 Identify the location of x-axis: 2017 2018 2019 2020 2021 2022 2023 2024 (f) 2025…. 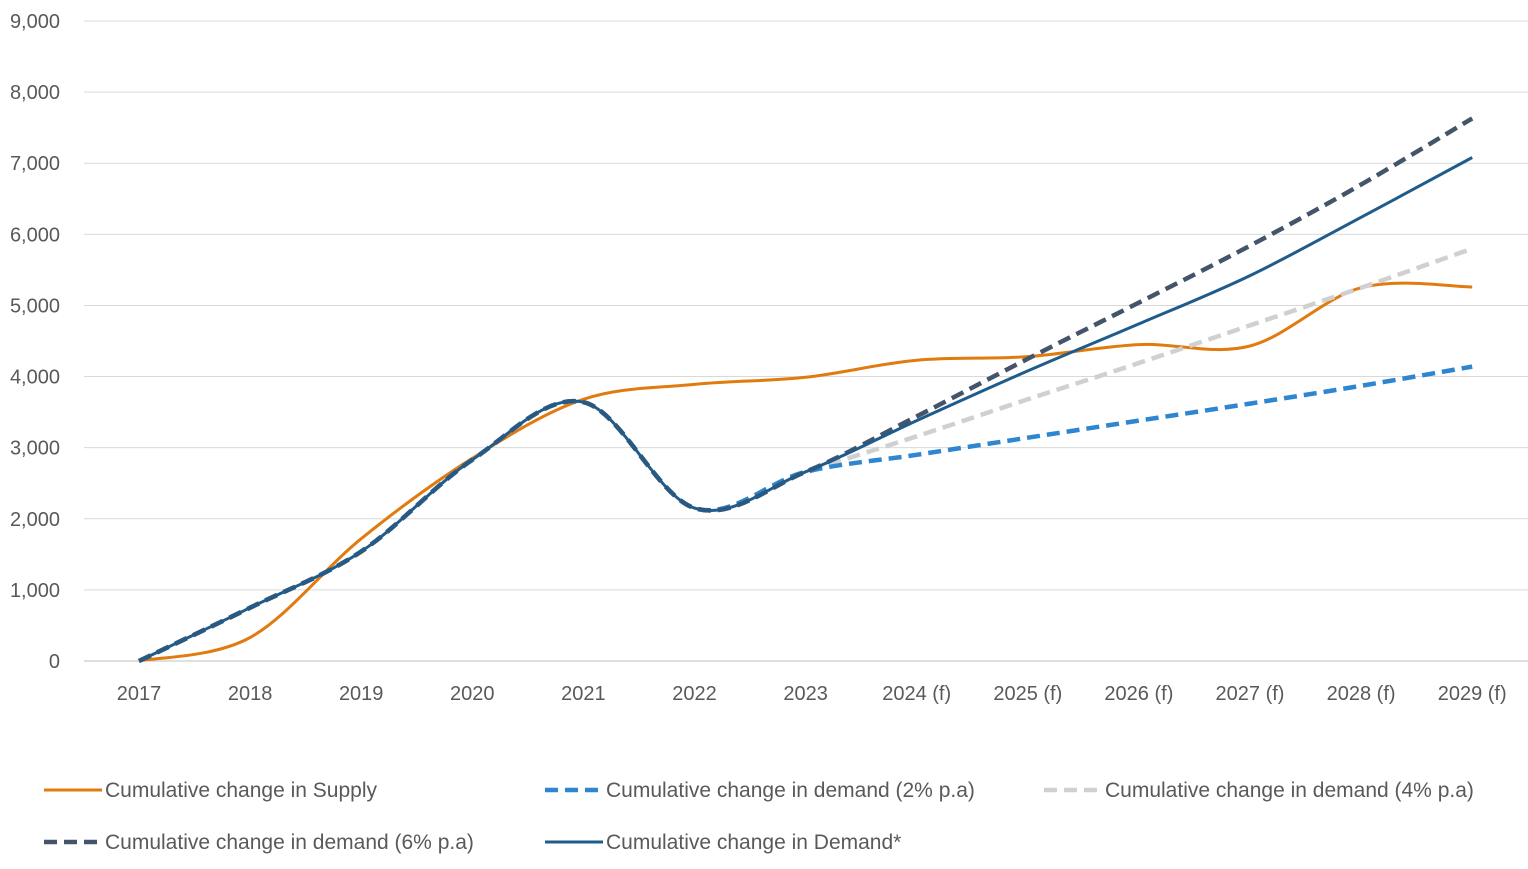
(812, 694).